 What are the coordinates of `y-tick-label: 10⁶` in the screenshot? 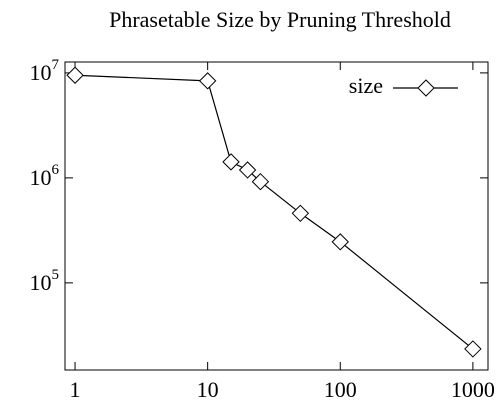 It's located at (45, 176).